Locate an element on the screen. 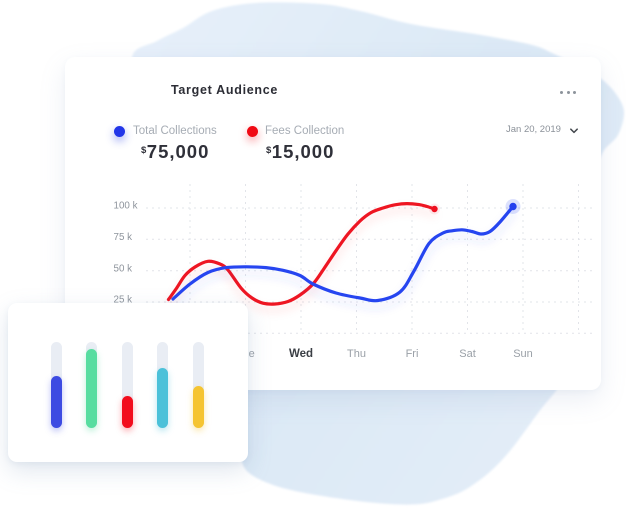 This screenshot has width=630, height=510. svg-text: Sat is located at coordinates (467, 354).